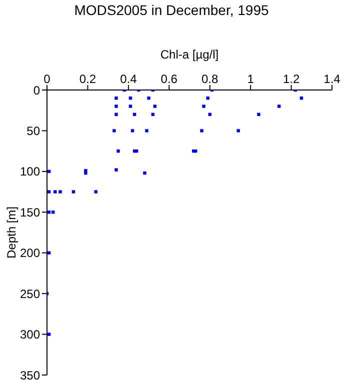  I want to click on y-tick-label: 150, so click(30, 212).